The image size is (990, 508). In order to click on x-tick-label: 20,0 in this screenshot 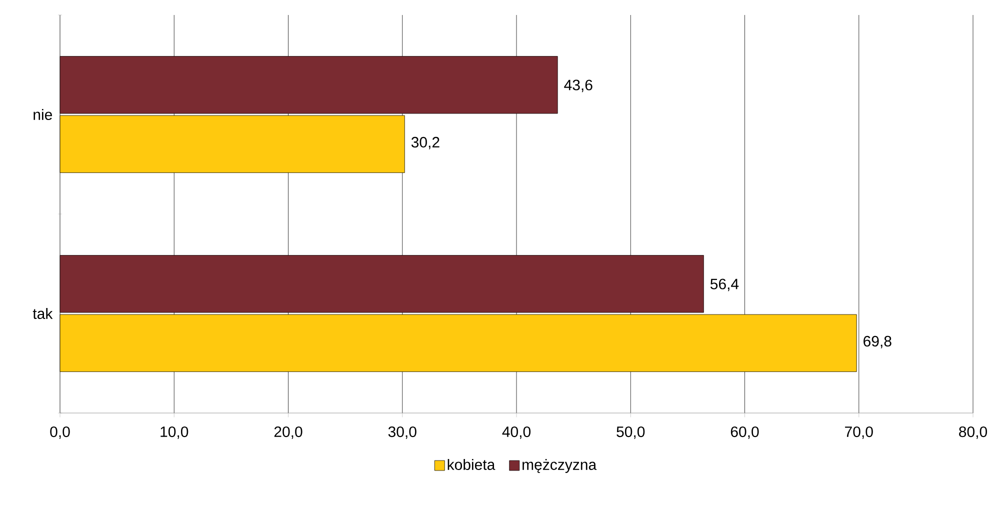, I will do `click(288, 432)`.